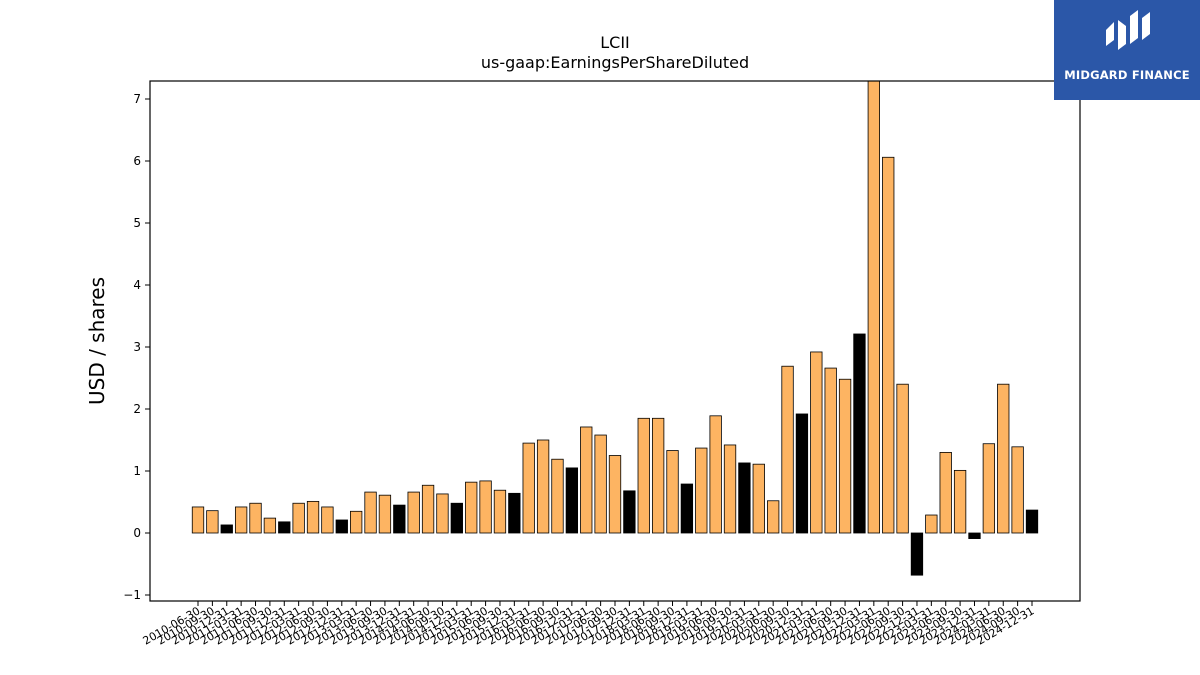 The image size is (1200, 675). Describe the element at coordinates (137, 471) in the screenshot. I see `y-tick-label: 1` at that location.